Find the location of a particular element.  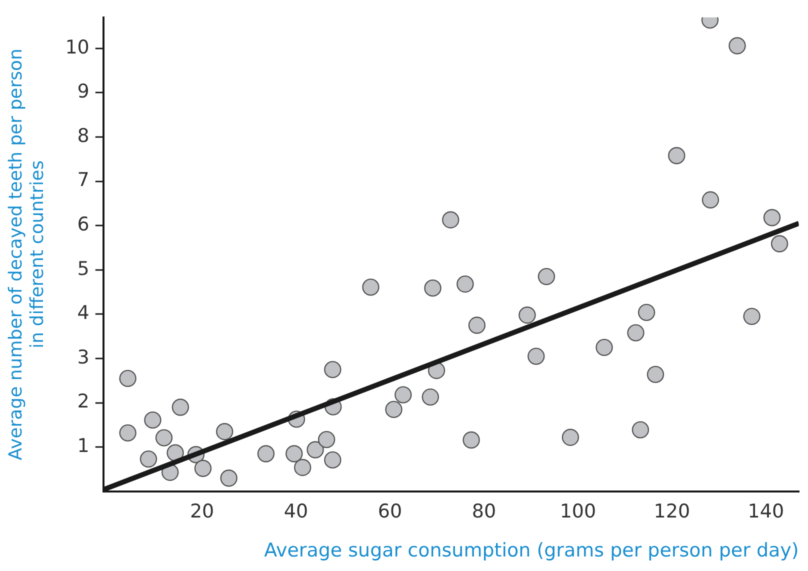

y-tick-label: 8 is located at coordinates (83, 135).